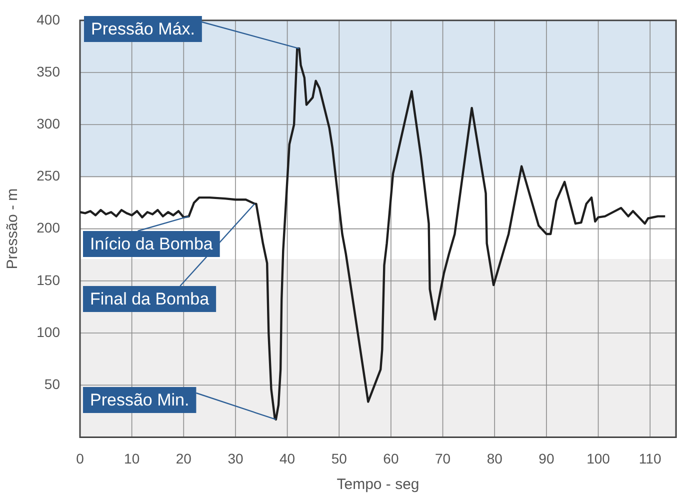 This screenshot has width=677, height=494. What do you see at coordinates (598, 458) in the screenshot?
I see `x-tick-label: 100` at bounding box center [598, 458].